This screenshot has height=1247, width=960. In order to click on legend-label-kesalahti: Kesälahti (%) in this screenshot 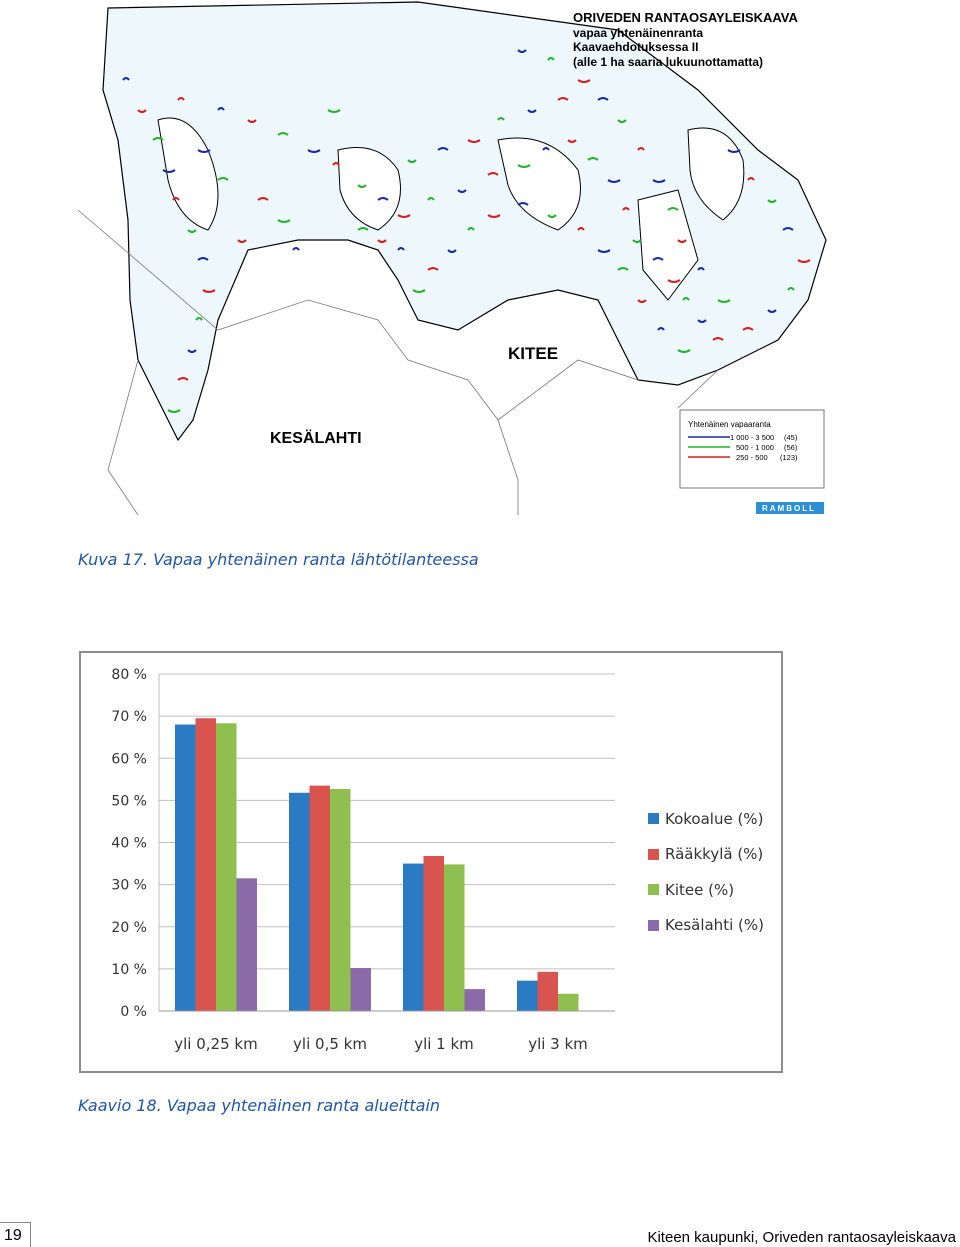, I will do `click(714, 925)`.